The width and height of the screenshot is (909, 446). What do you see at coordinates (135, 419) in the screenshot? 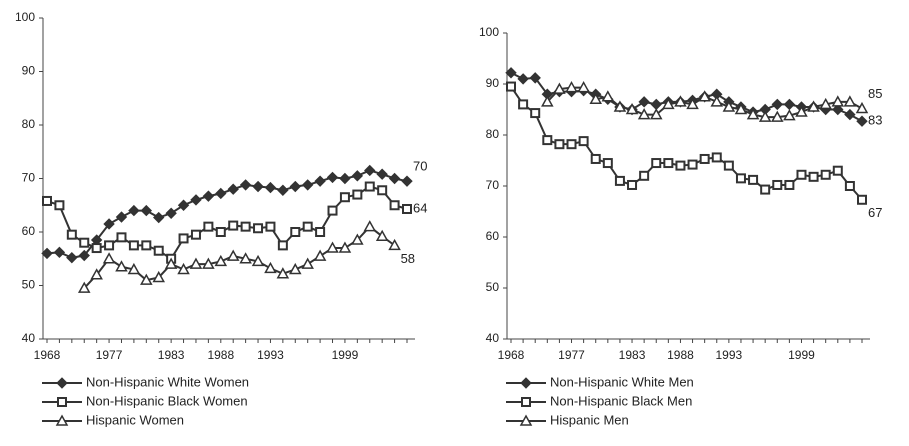
I see `legend-label: Hispanic Women` at bounding box center [135, 419].